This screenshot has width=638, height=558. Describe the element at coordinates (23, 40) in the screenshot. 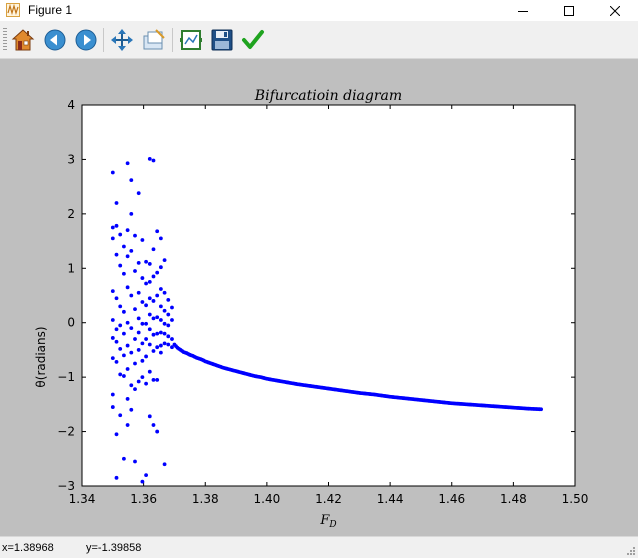

I see `home-button` at that location.